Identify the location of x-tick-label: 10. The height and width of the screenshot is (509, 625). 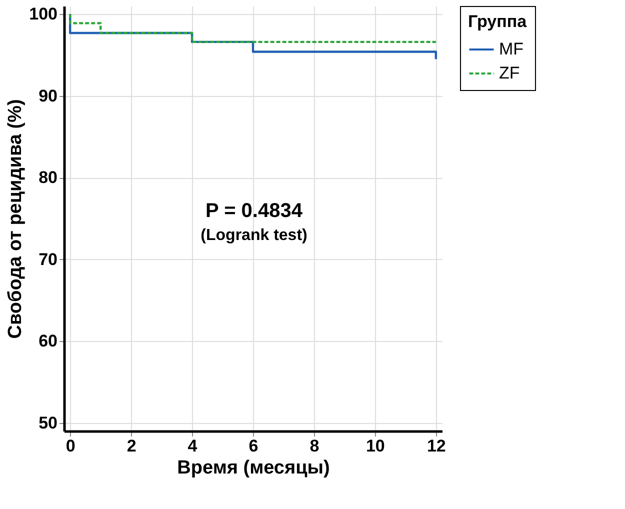
(375, 446).